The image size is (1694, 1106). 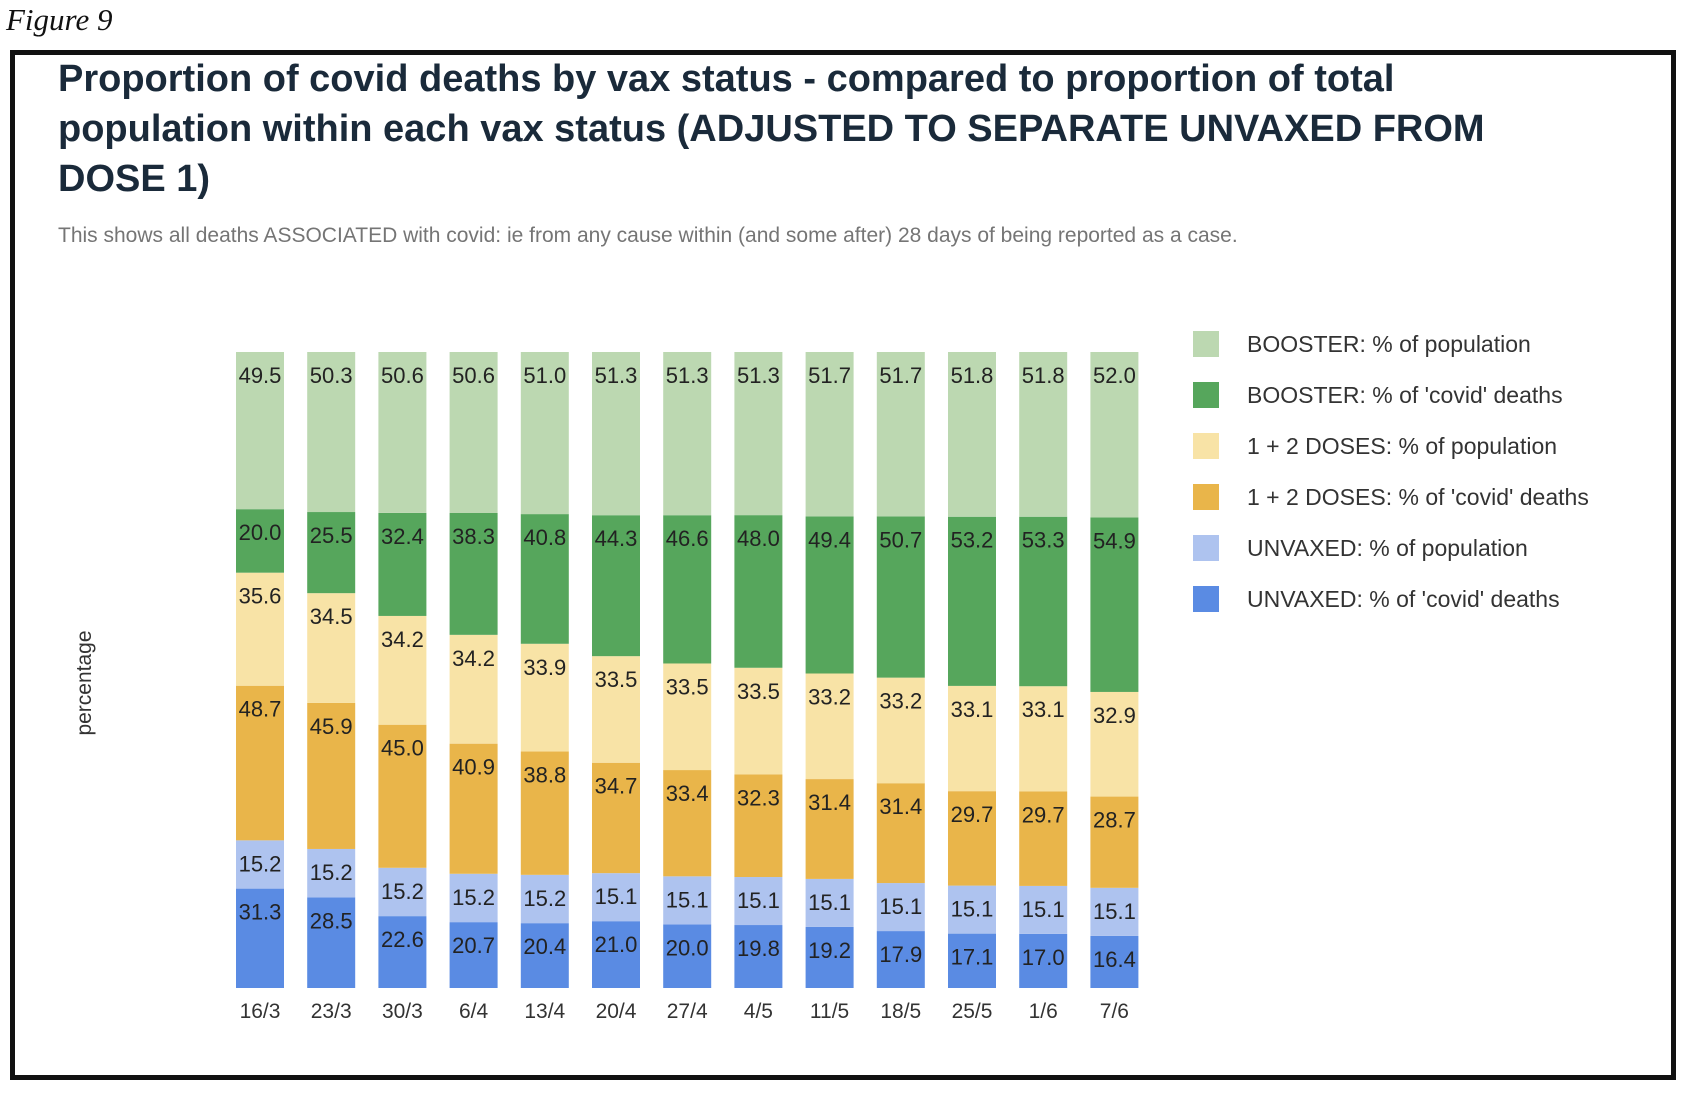 I want to click on data-label: 20.0, so click(x=260, y=532).